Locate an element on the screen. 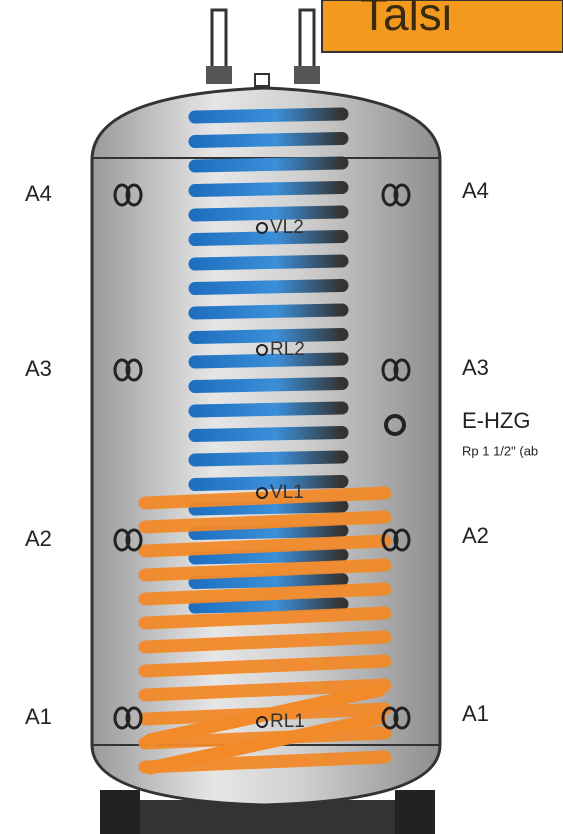  right-label: A4 is located at coordinates (475, 190).